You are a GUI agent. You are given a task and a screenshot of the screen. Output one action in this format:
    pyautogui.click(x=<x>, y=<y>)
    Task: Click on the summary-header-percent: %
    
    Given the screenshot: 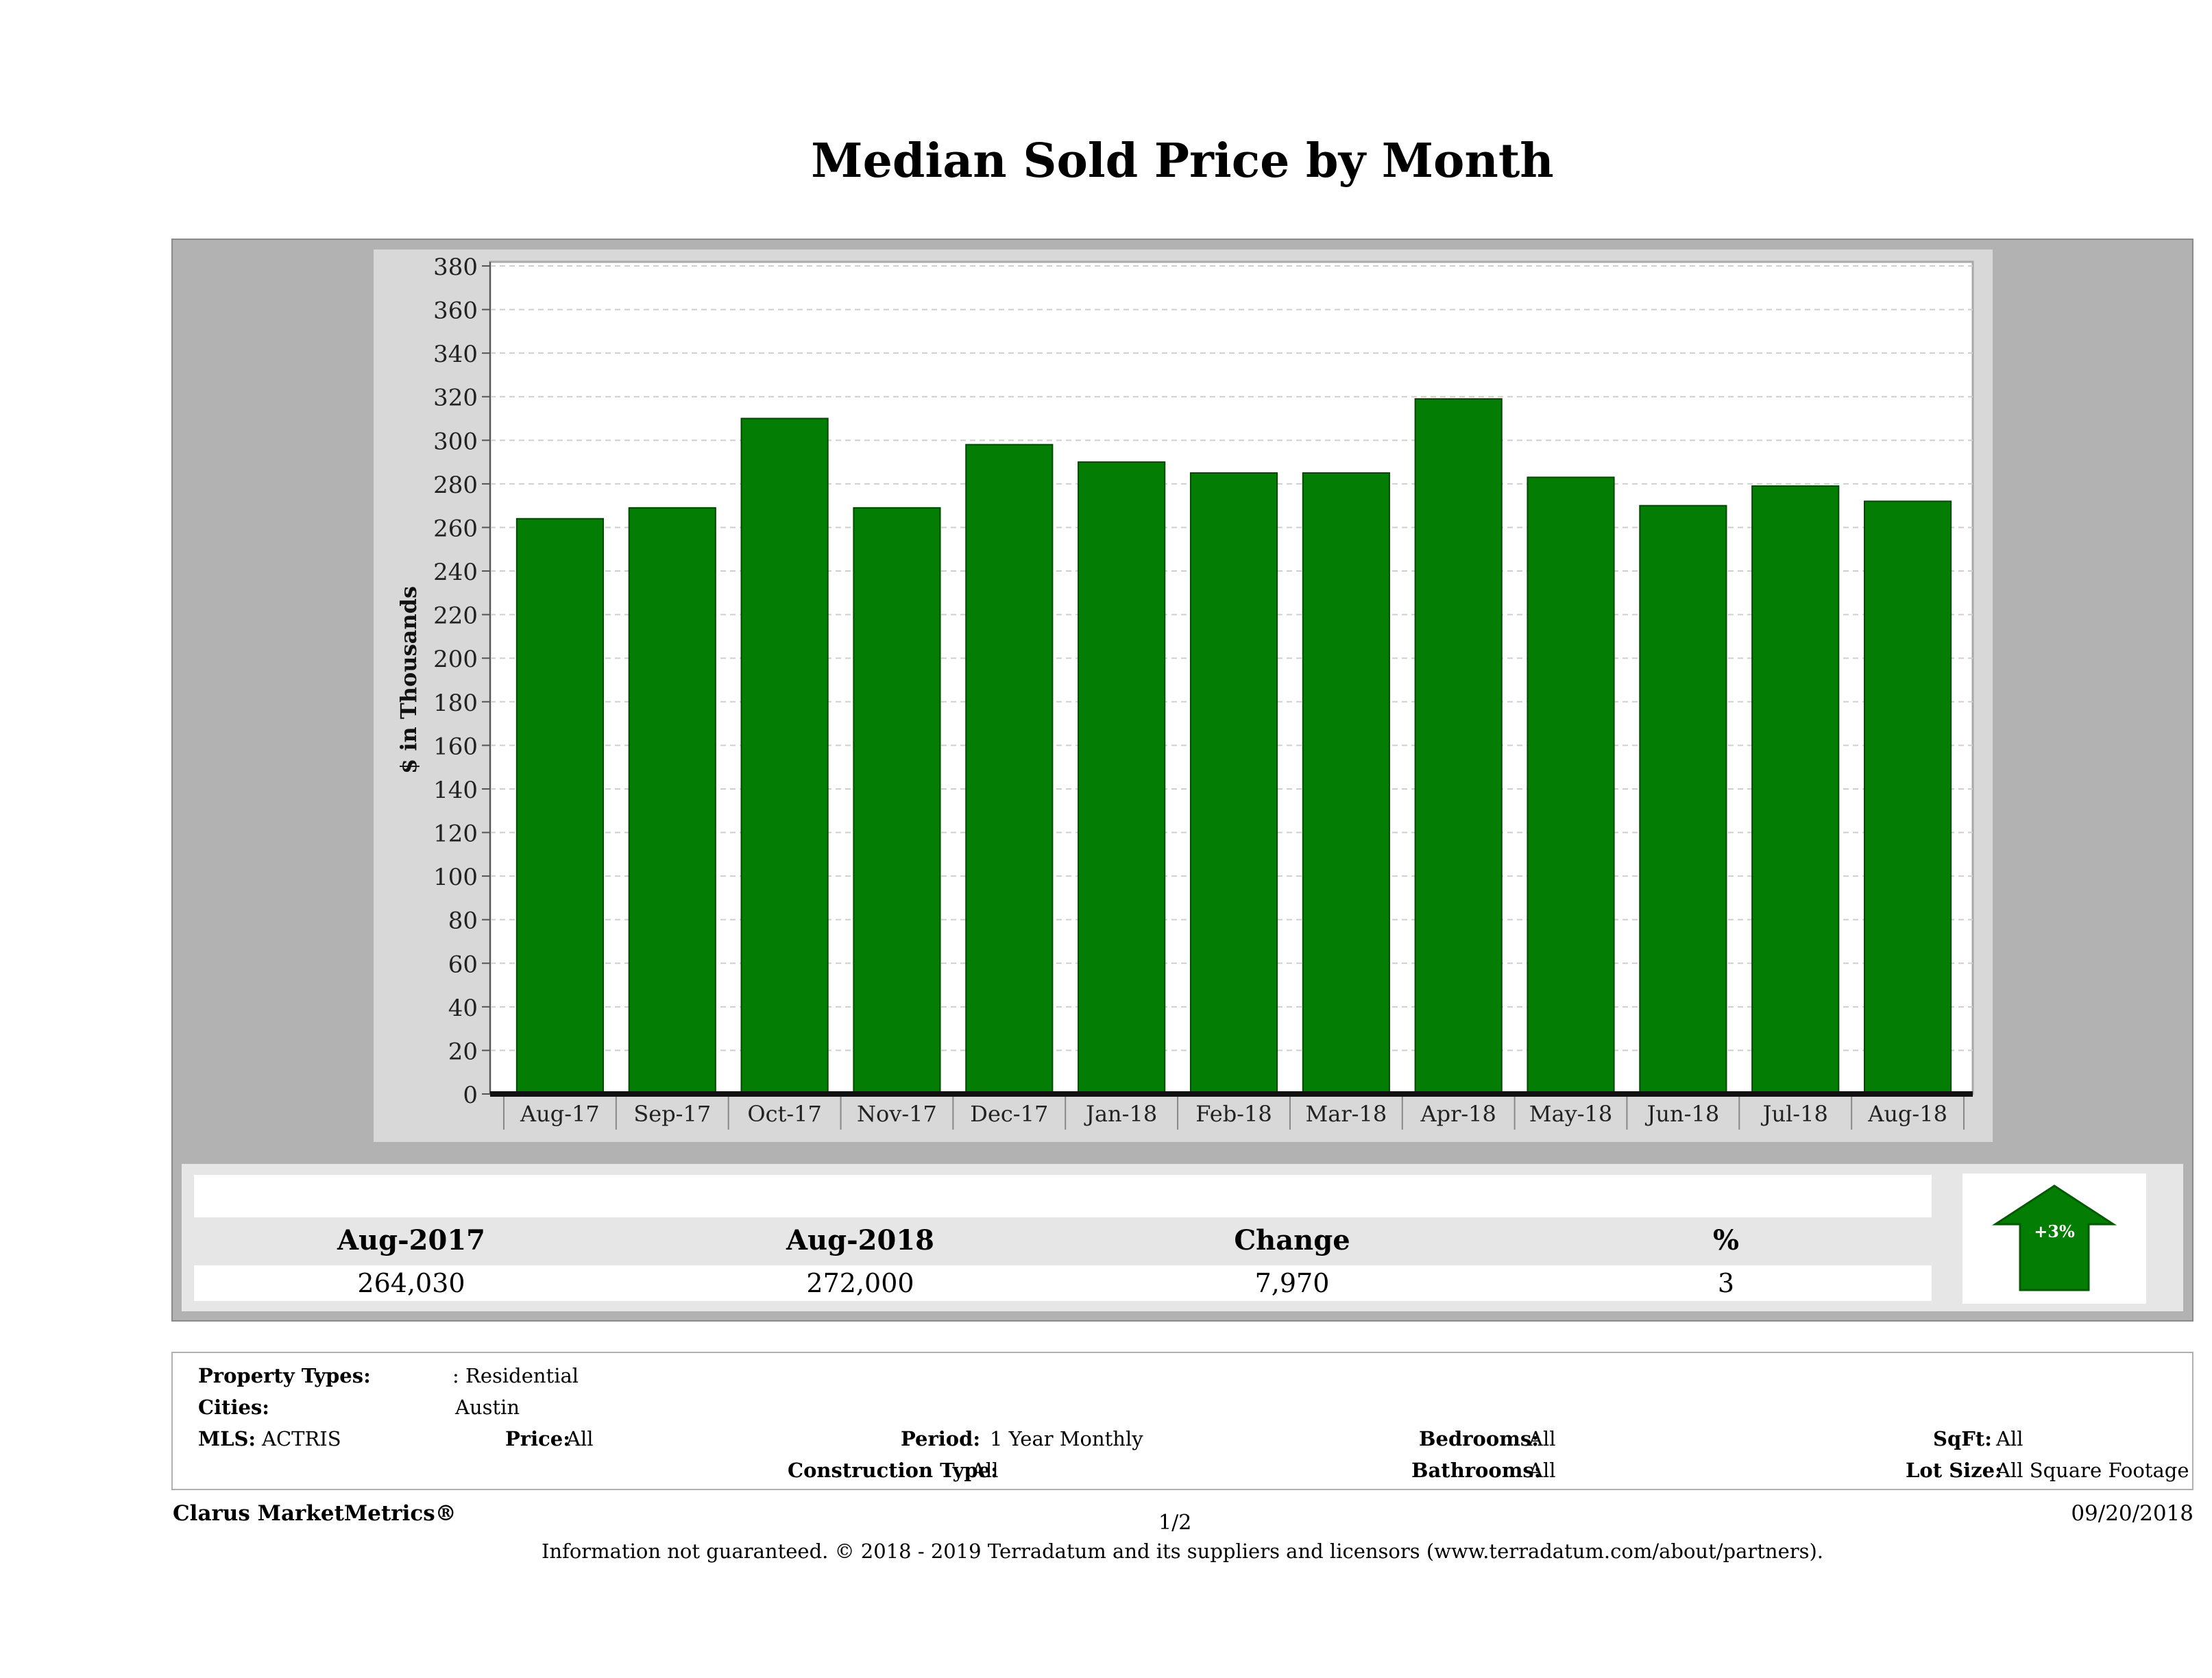 What is the action you would take?
    pyautogui.click(x=1726, y=1240)
    